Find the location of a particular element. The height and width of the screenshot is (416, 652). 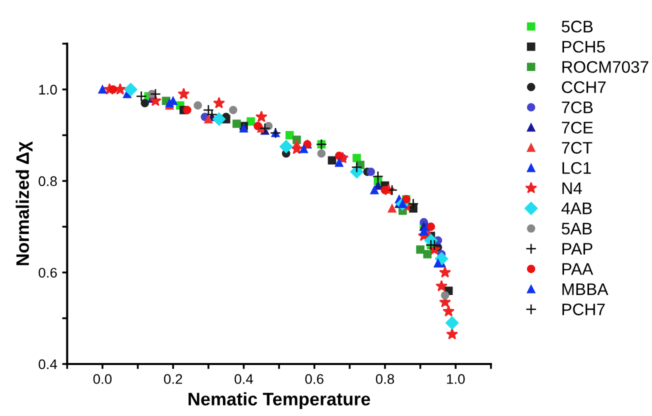

legend-label: 4AB is located at coordinates (576, 208).